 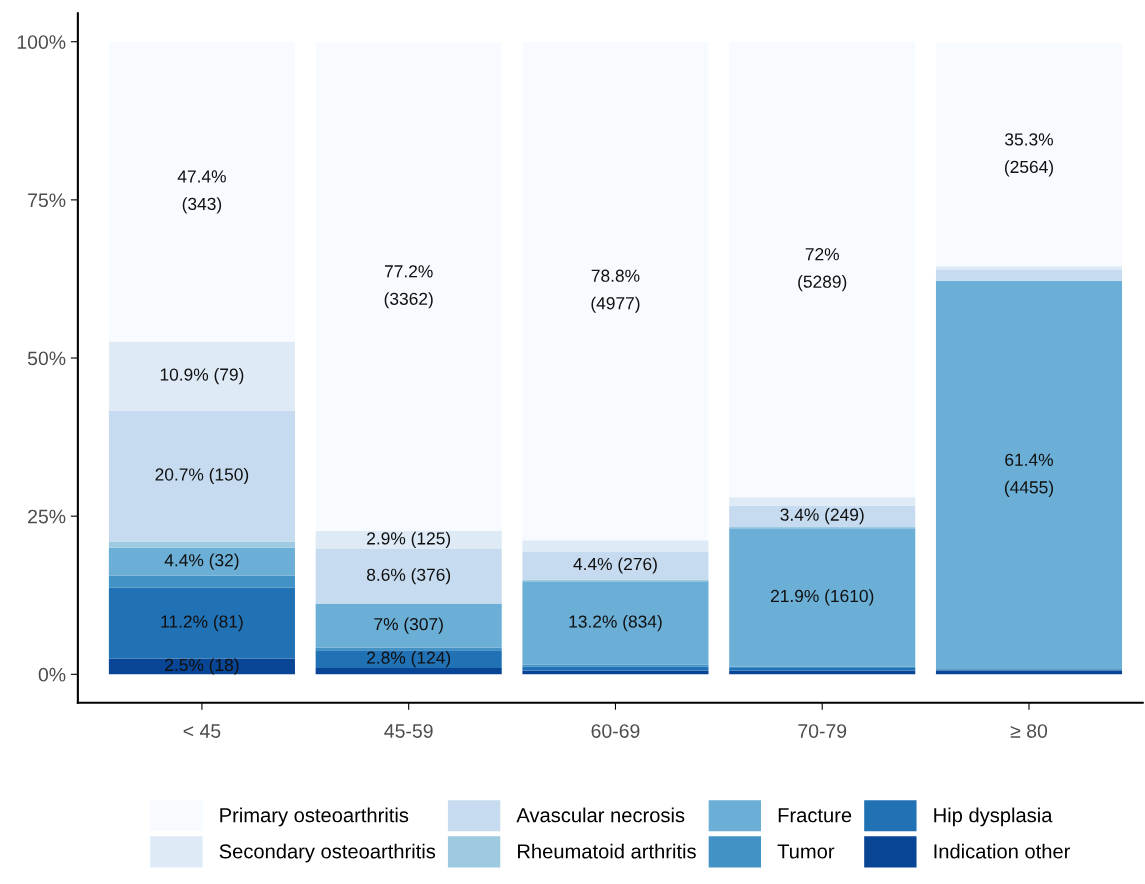 I want to click on data-label: 2.8% (124), so click(x=409, y=659).